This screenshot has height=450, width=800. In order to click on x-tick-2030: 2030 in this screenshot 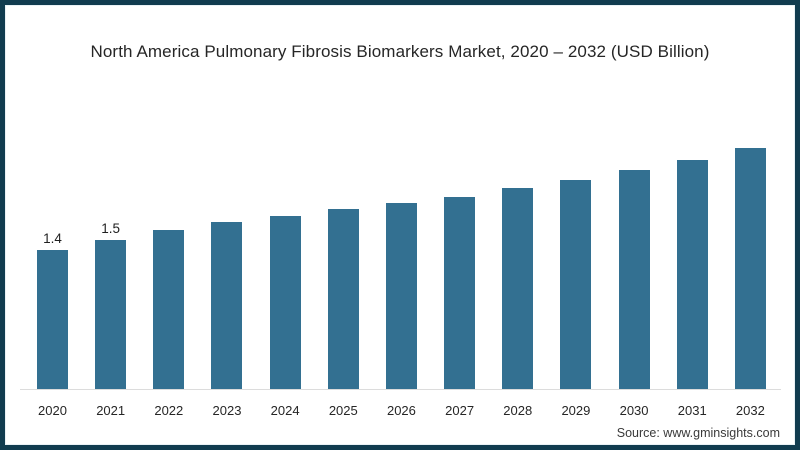, I will do `click(634, 410)`.